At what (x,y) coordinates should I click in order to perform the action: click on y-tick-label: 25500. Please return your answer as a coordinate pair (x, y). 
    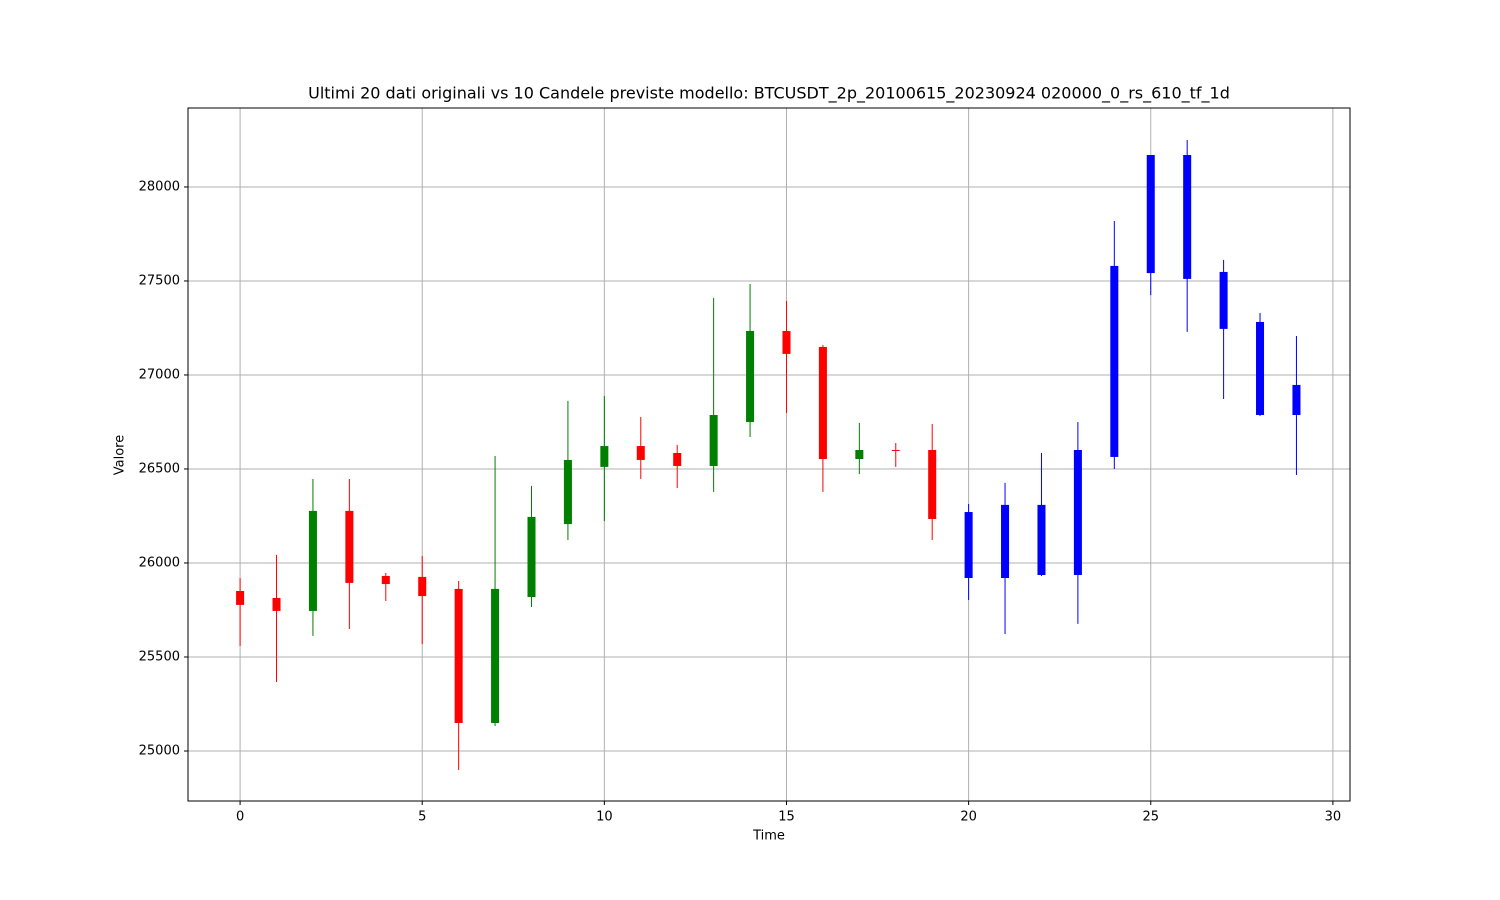
    Looking at the image, I should click on (159, 656).